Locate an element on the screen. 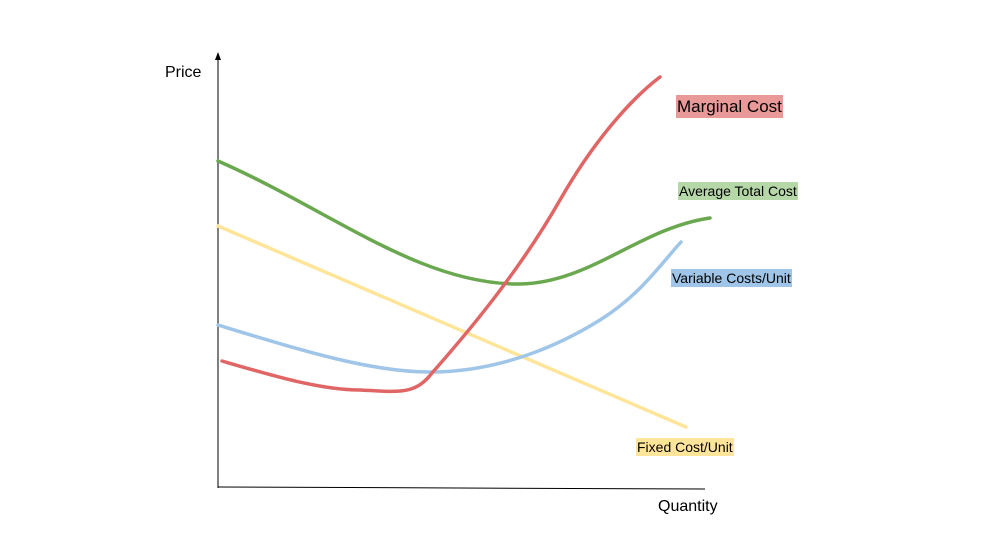 The height and width of the screenshot is (560, 1003). average-total-cost-label: Average Total Cost is located at coordinates (738, 191).